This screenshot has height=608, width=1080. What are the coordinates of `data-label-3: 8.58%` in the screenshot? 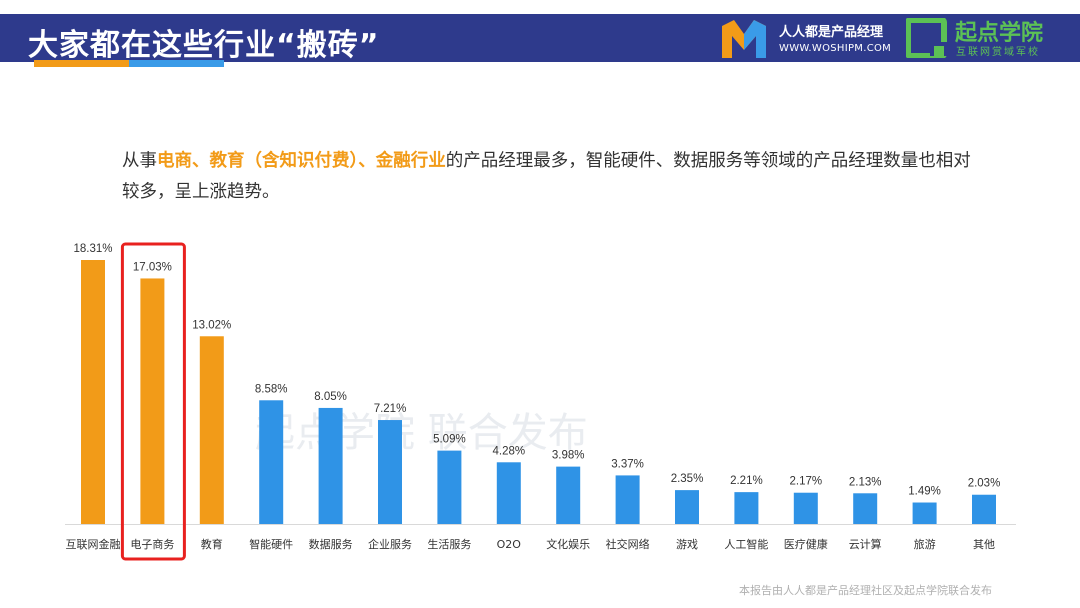 It's located at (271, 389).